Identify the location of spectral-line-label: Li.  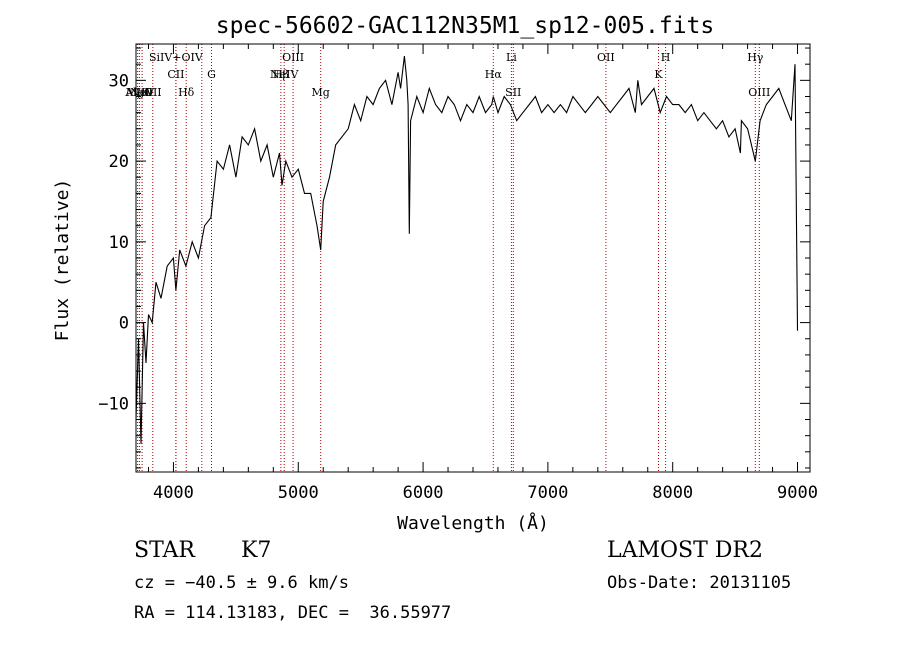
(511, 57).